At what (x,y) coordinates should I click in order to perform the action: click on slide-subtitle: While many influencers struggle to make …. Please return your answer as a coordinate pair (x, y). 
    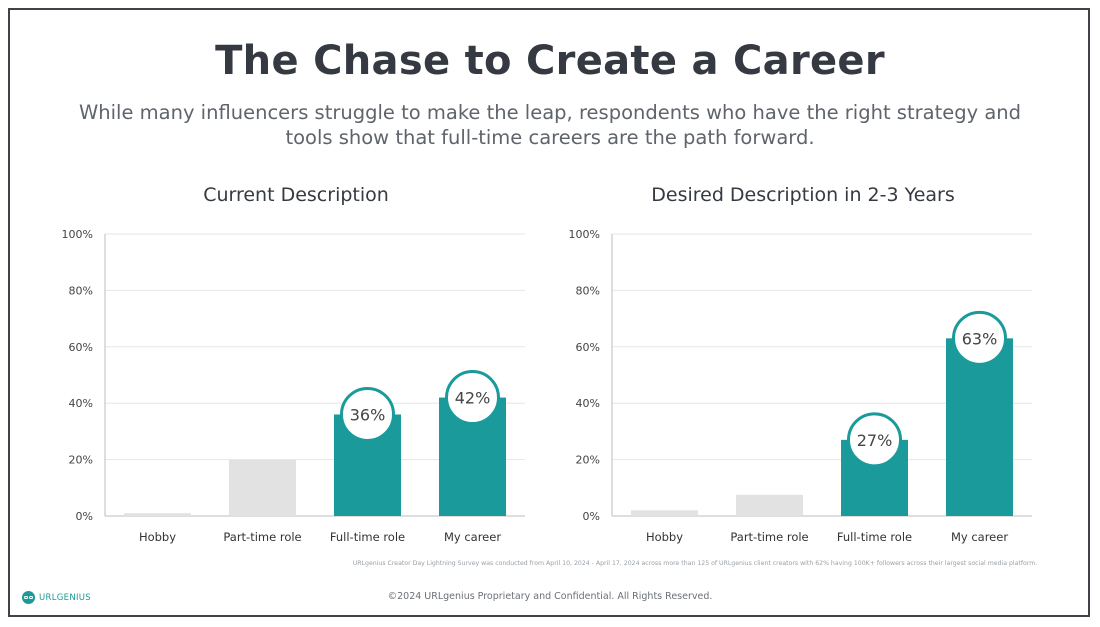
    Looking at the image, I should click on (550, 125).